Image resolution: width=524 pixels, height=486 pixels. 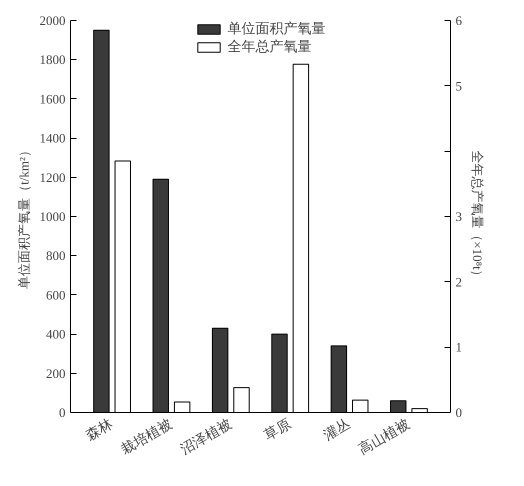 What do you see at coordinates (384, 437) in the screenshot?
I see `x-tick-label: 高山植被` at bounding box center [384, 437].